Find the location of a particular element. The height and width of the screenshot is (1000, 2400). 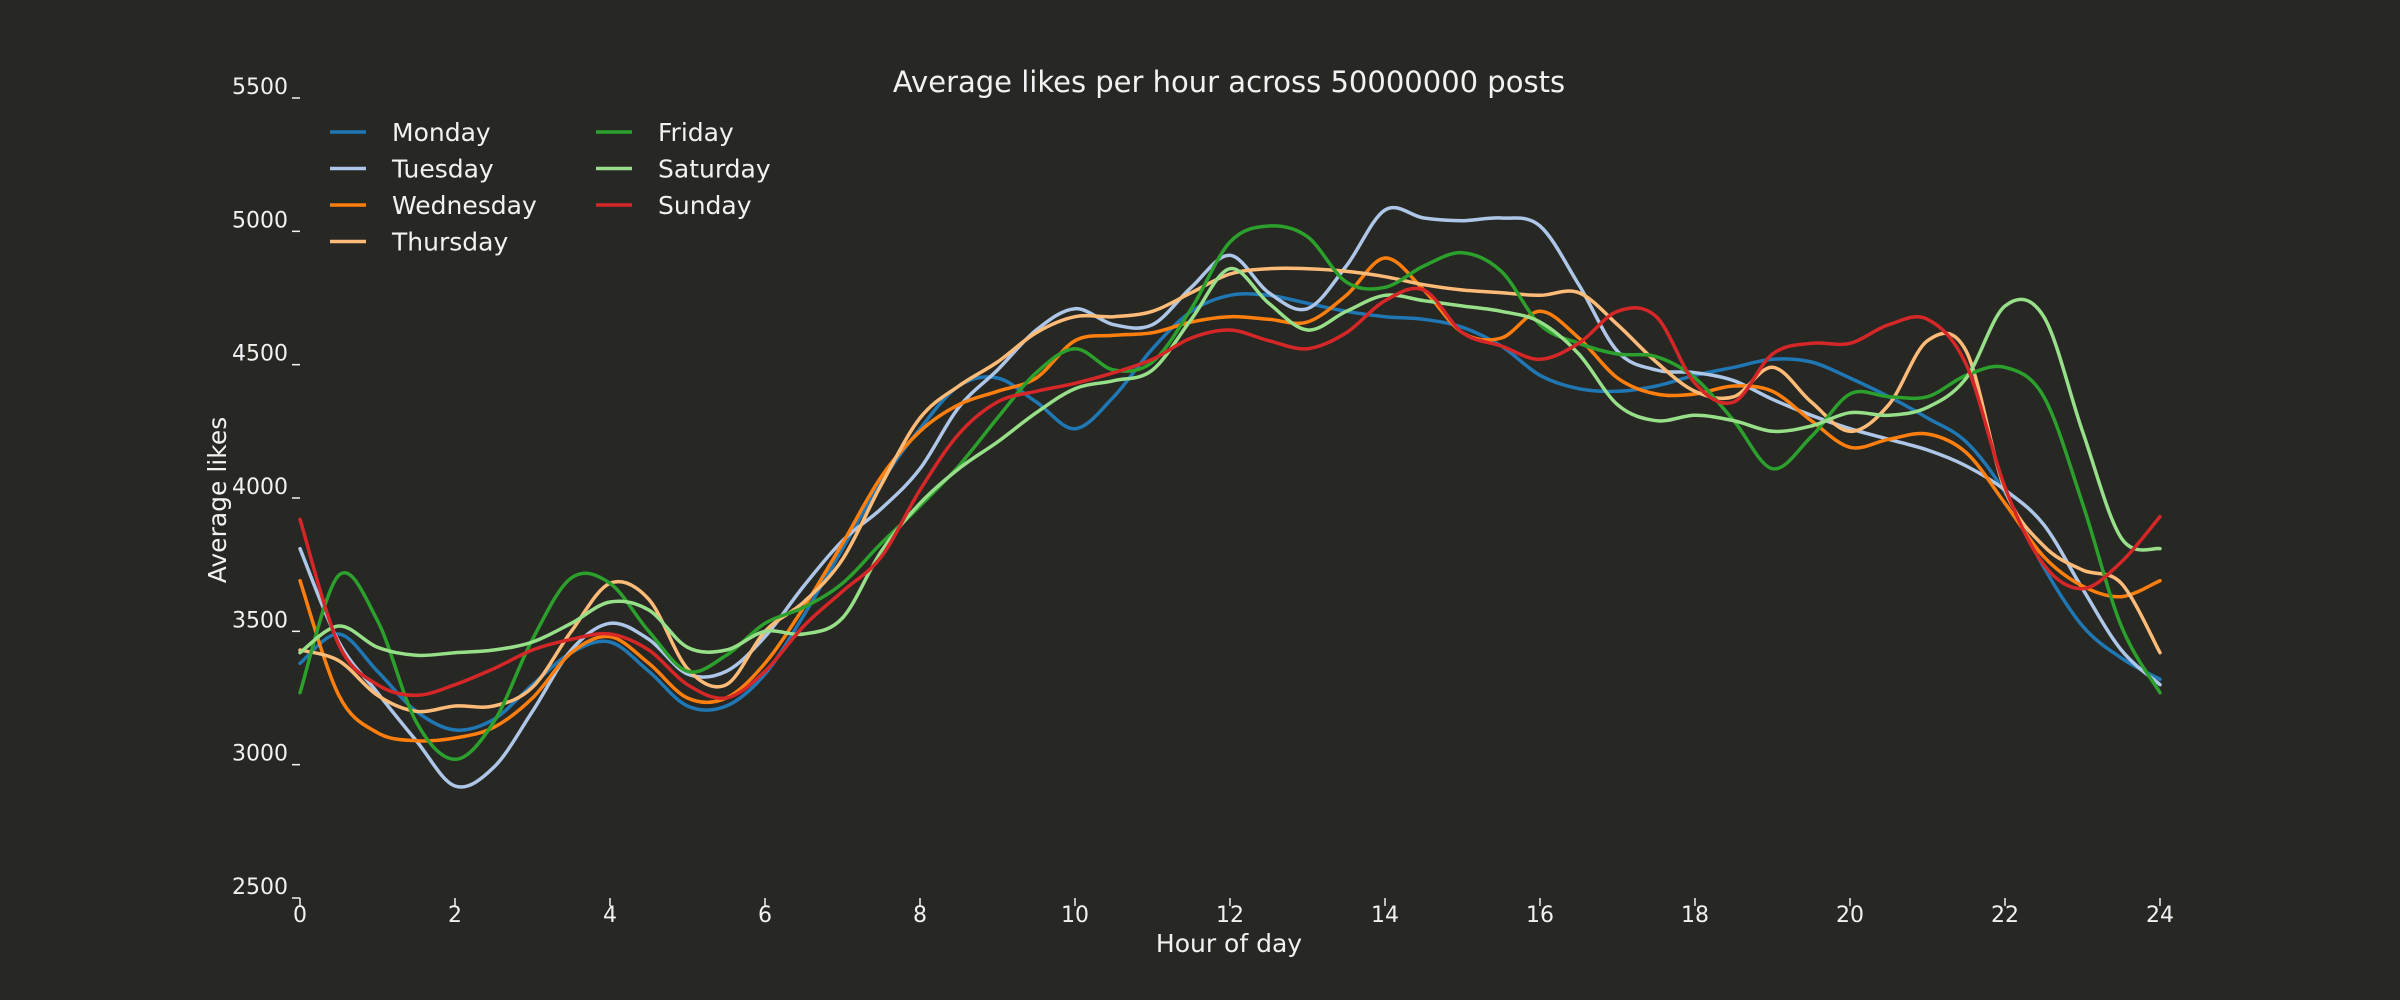

legend-label-thursday: Thursday is located at coordinates (449, 242).